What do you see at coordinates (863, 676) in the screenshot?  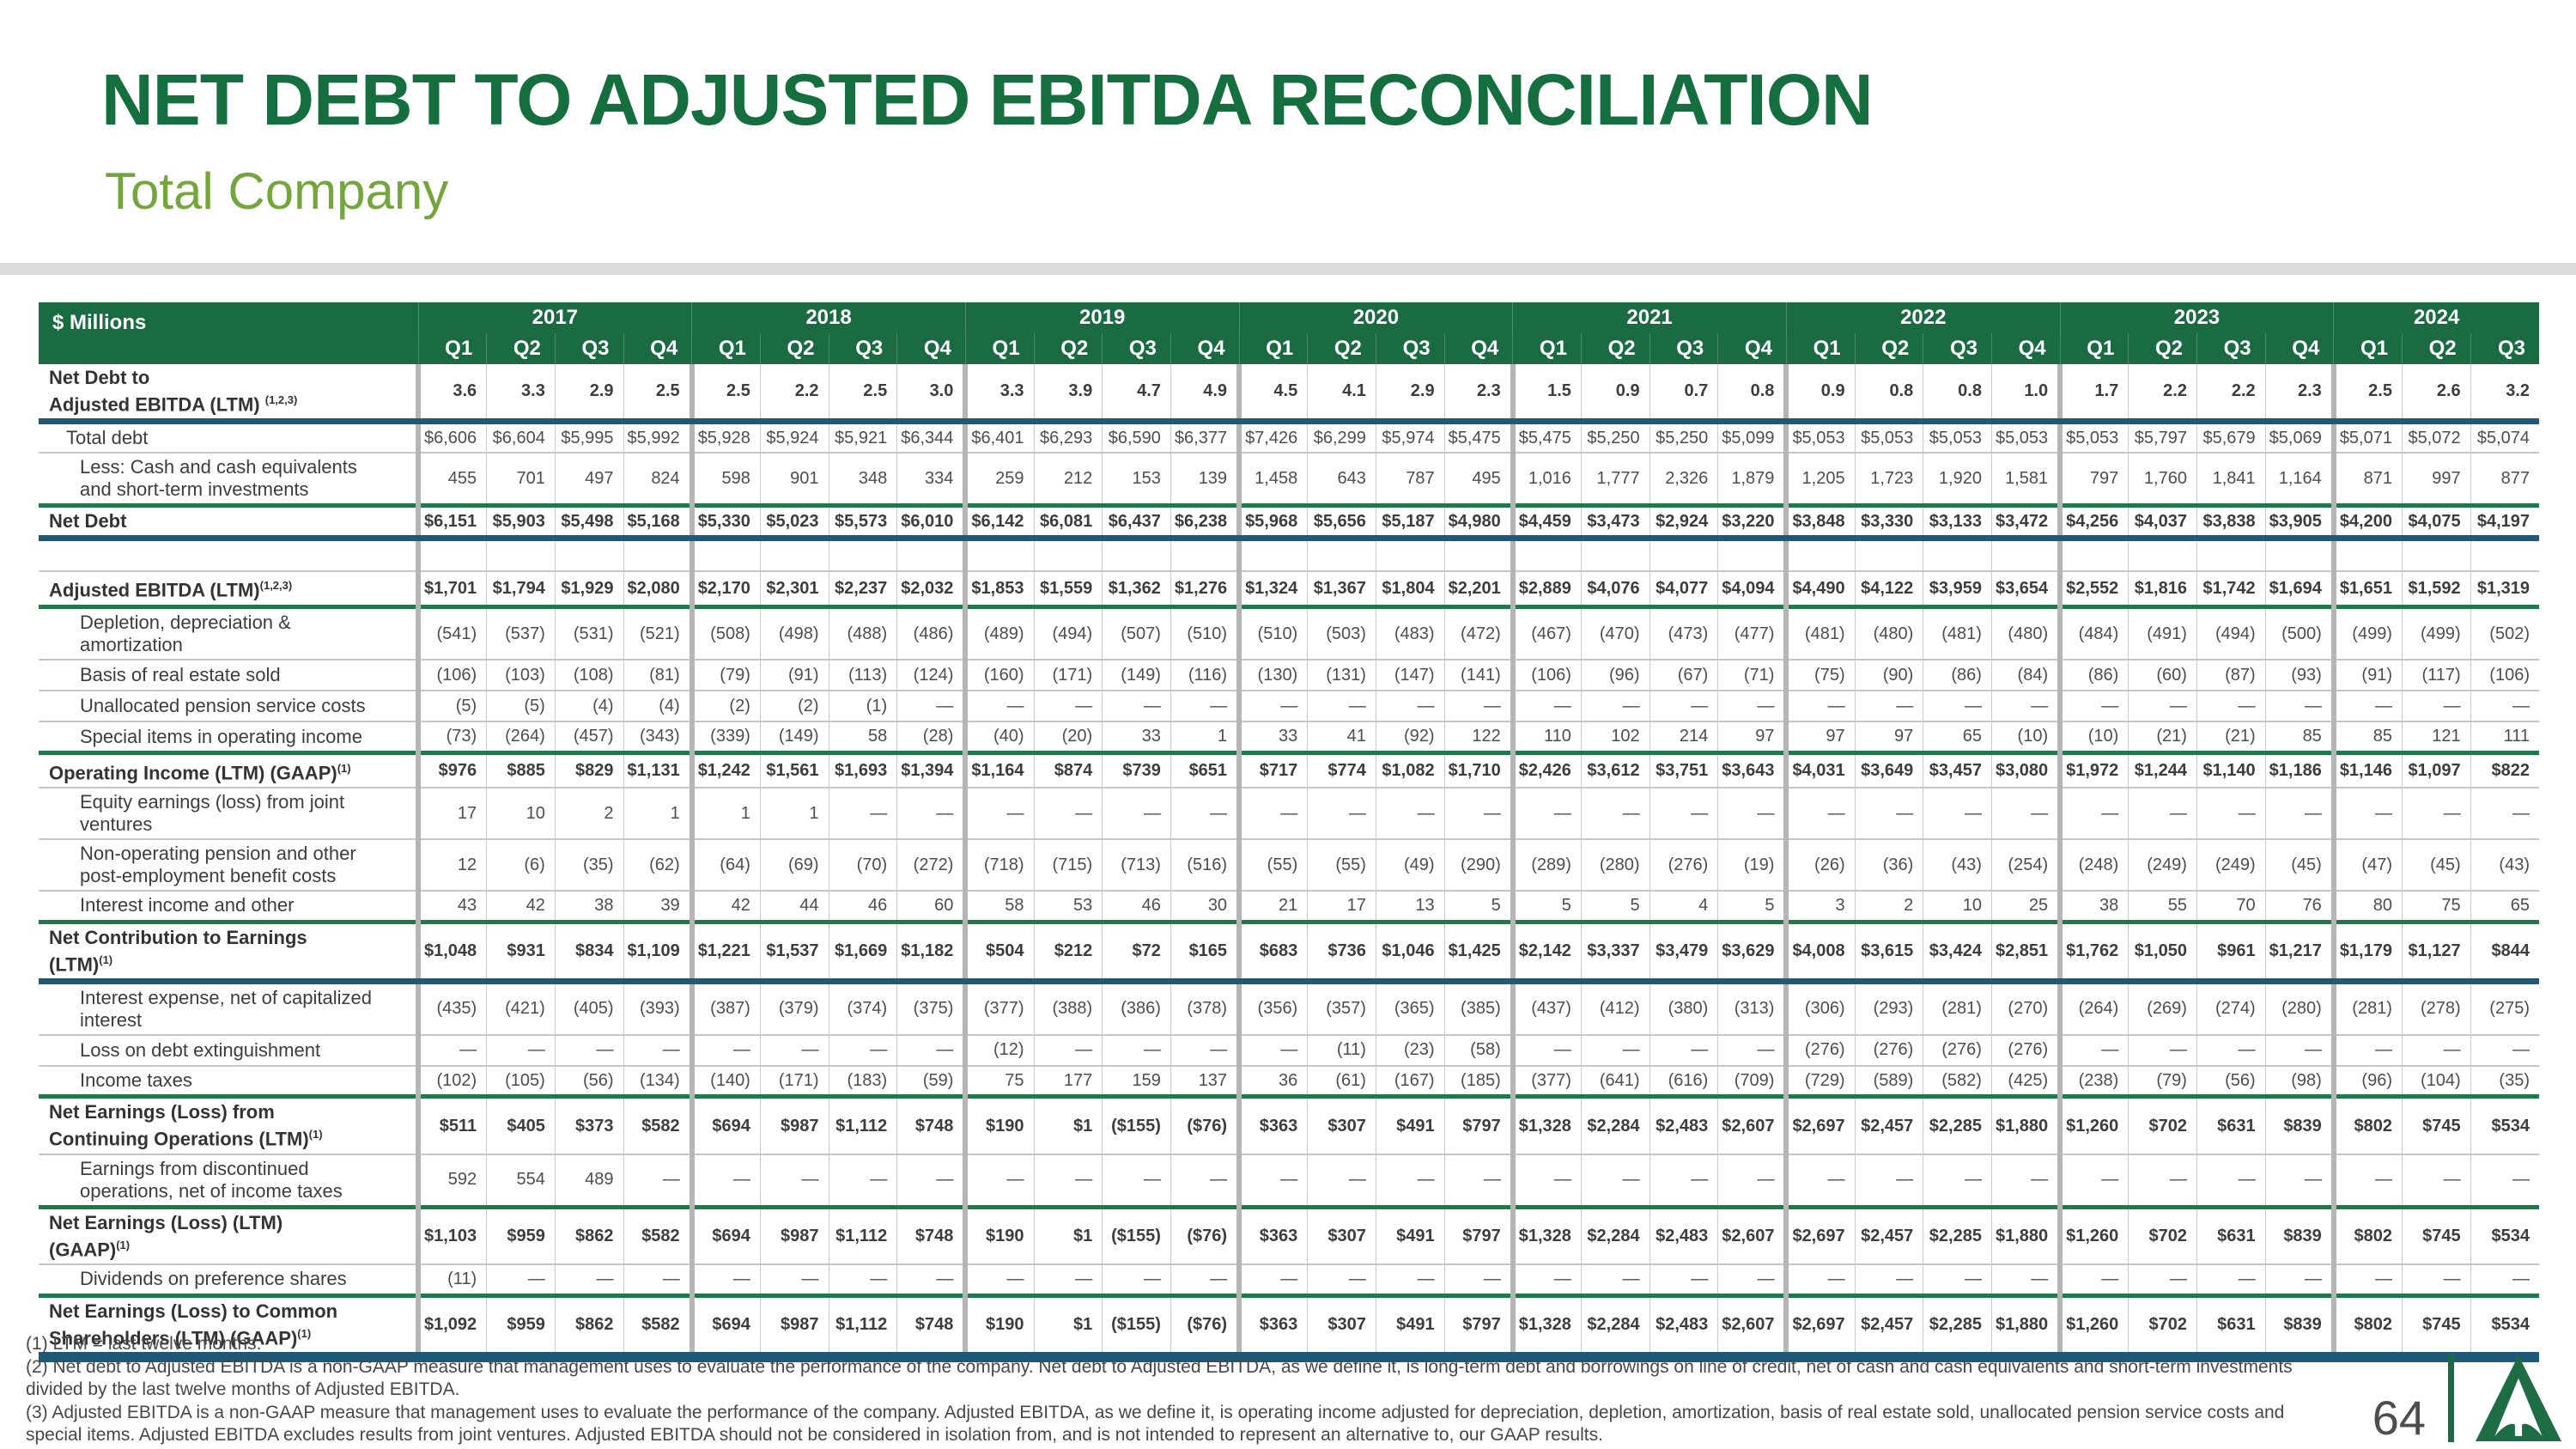 I see `table-cell: (113)` at bounding box center [863, 676].